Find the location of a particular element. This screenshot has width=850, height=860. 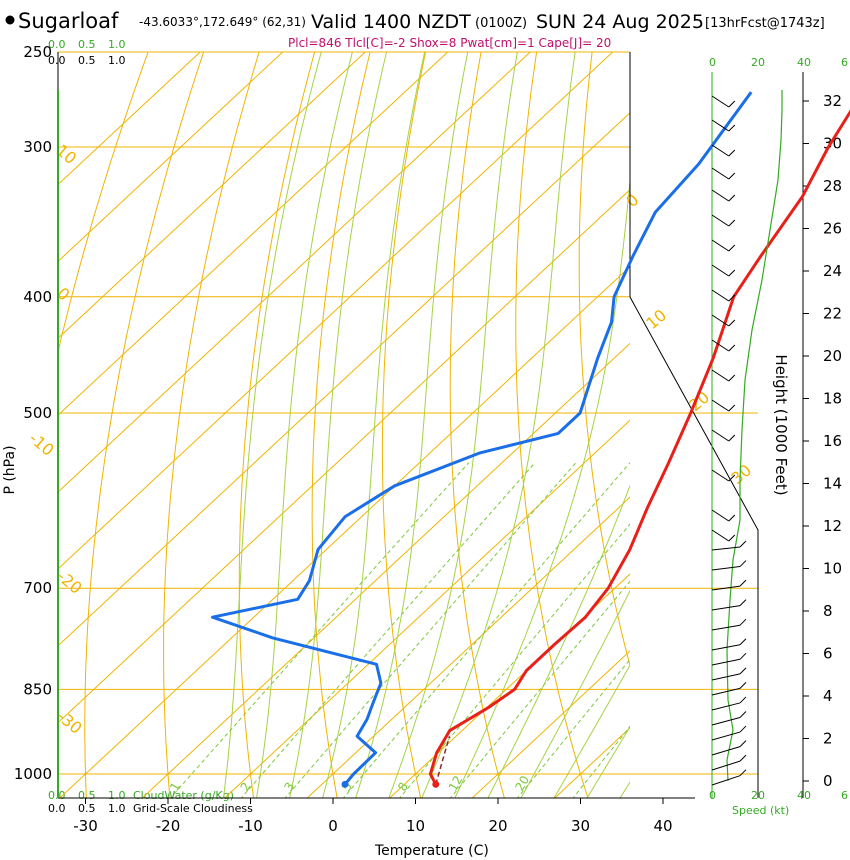

pressure-tick-label: 1000 is located at coordinates (33, 774).